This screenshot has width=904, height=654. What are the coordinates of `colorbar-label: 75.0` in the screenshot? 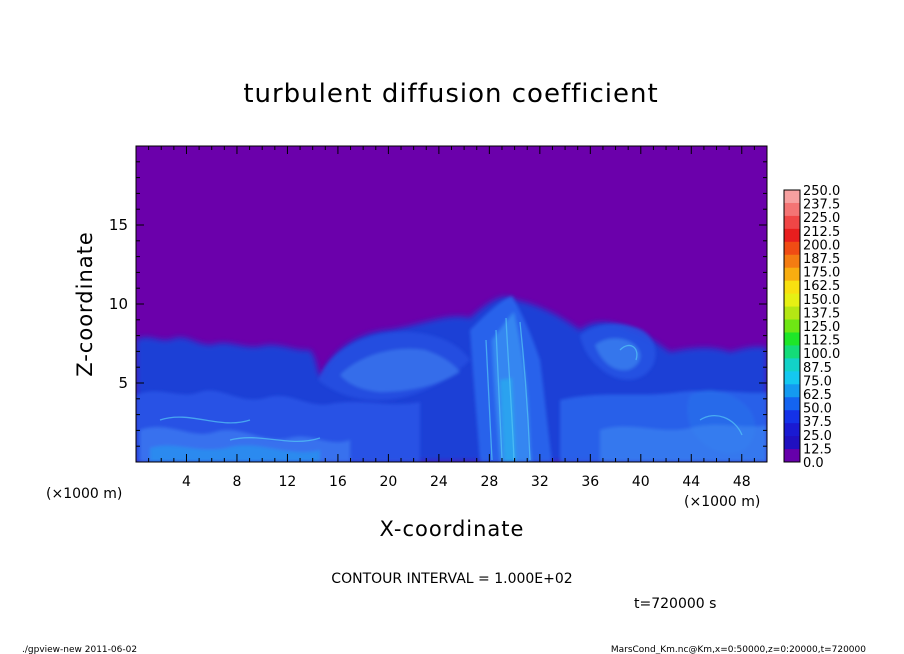 It's located at (817, 381).